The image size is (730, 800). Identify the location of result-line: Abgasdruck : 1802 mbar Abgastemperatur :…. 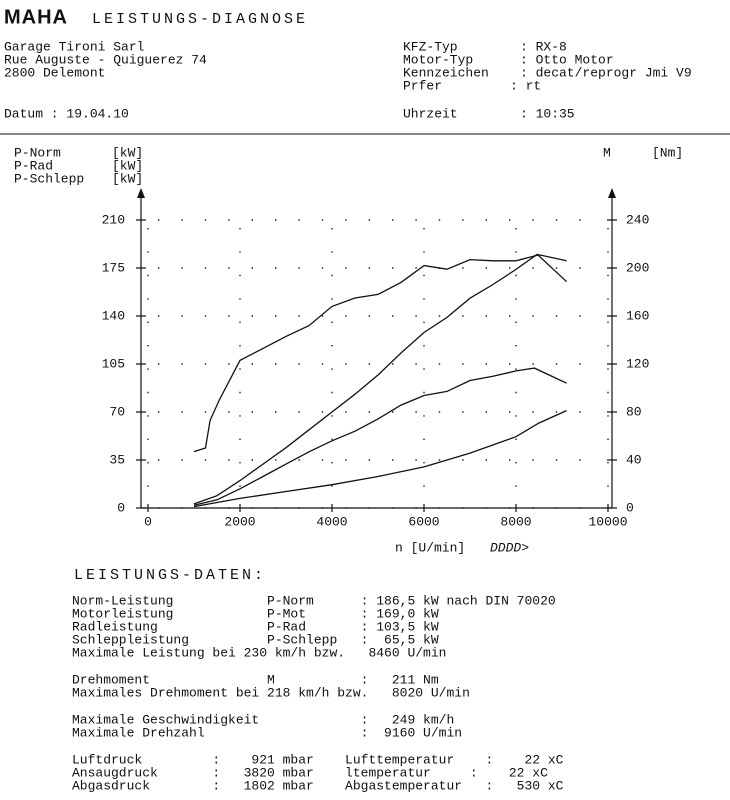
(318, 785).